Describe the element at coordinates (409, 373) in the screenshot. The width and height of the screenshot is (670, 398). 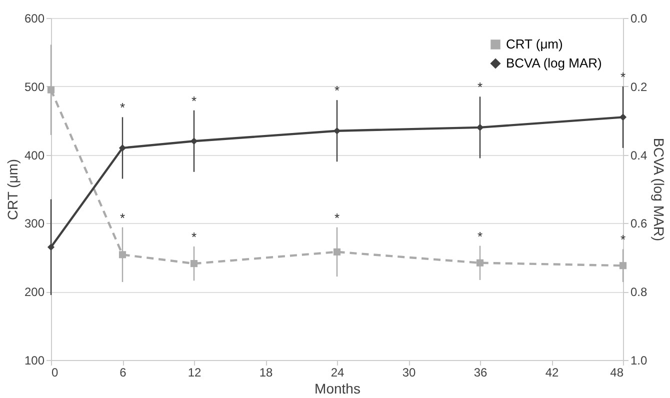
I see `x-tick-label: 30` at that location.